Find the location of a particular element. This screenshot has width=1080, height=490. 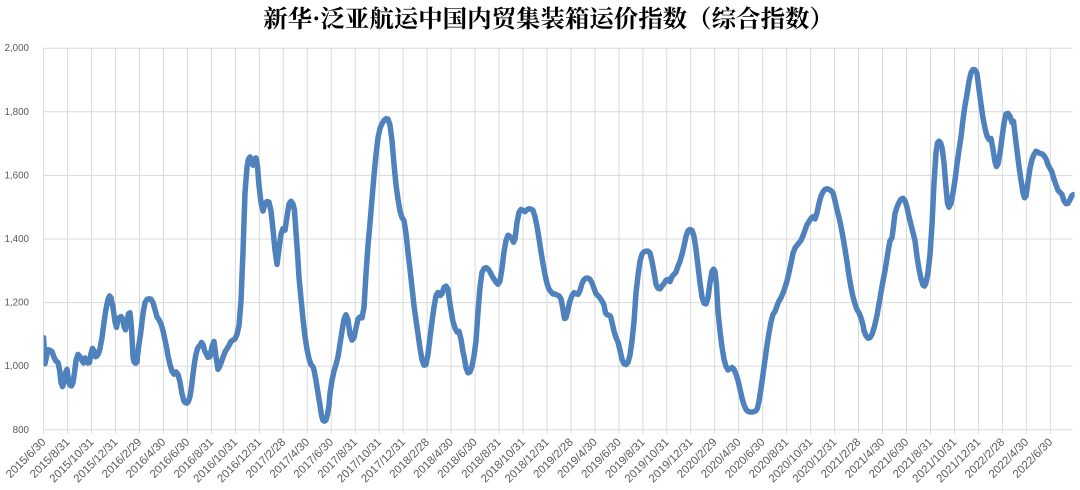

svg-text: 2,000 is located at coordinates (16, 48).